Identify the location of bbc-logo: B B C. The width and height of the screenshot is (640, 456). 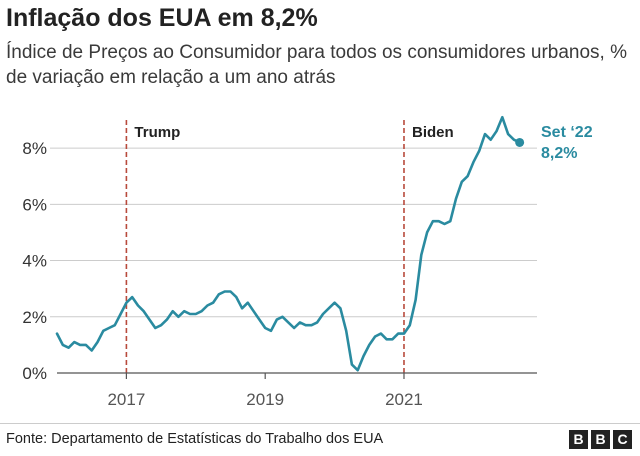
(600, 439).